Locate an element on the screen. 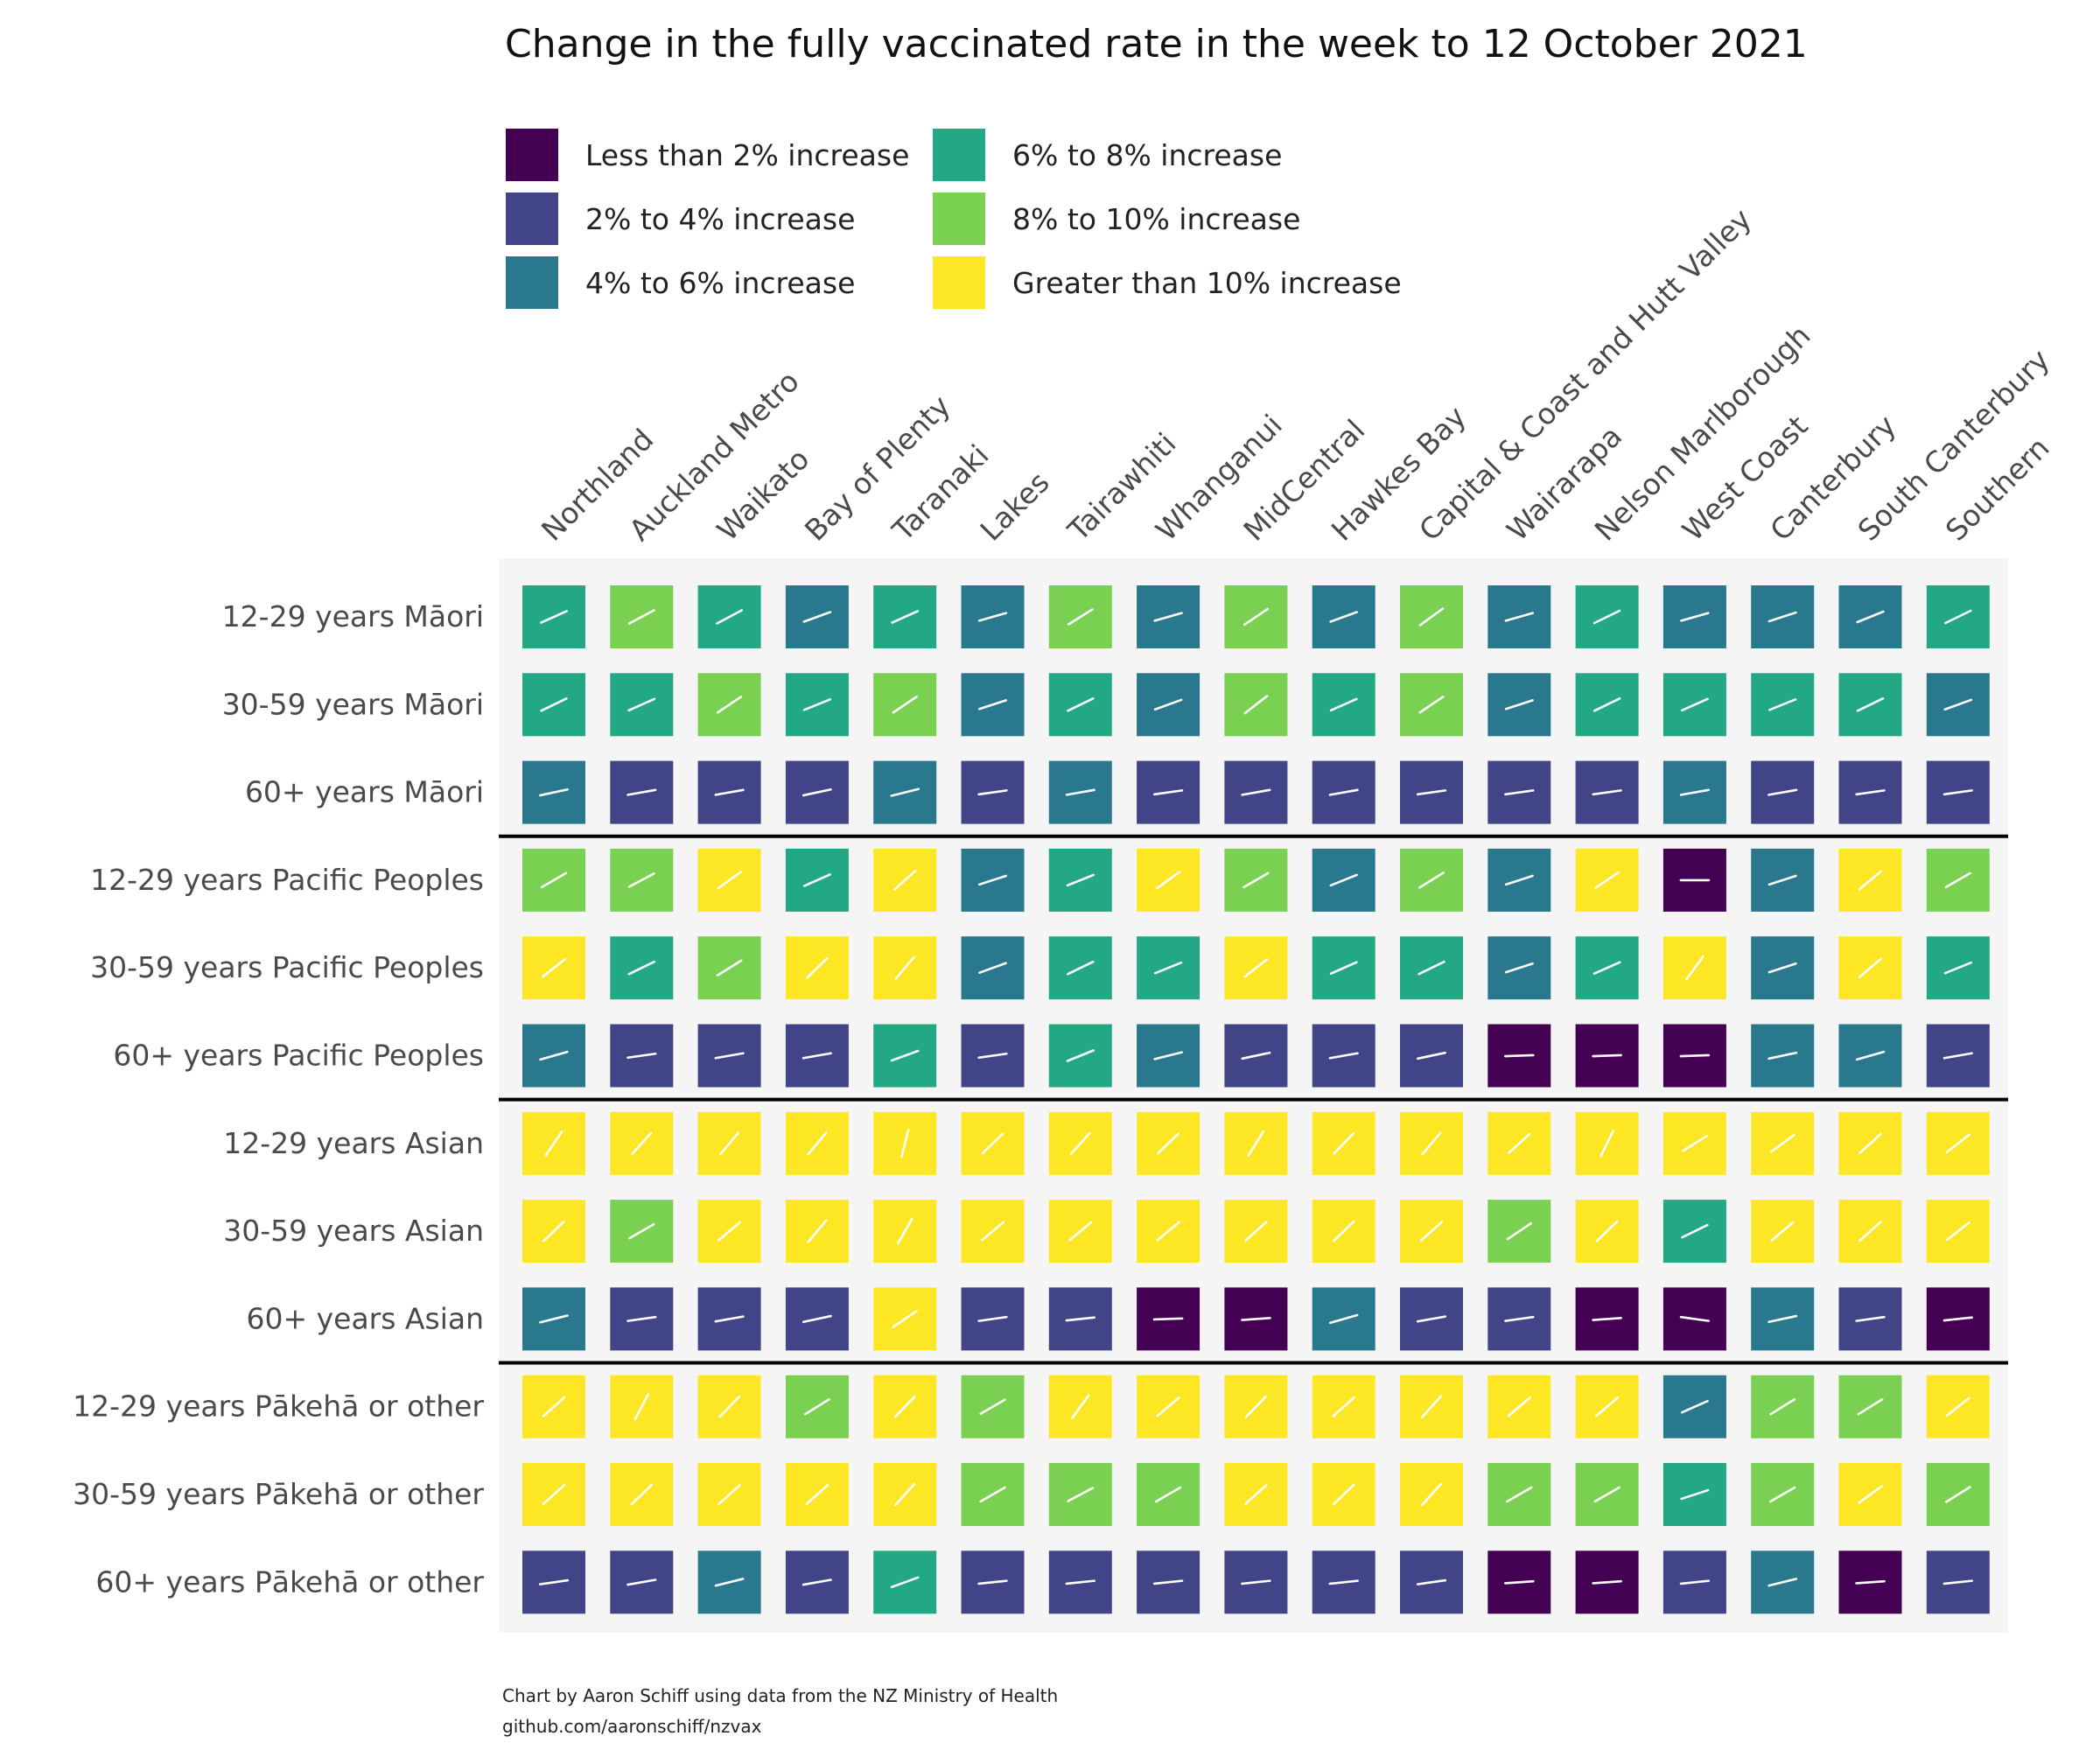 This screenshot has width=2100, height=1750. row-label: 30-59 years Māori is located at coordinates (353, 704).